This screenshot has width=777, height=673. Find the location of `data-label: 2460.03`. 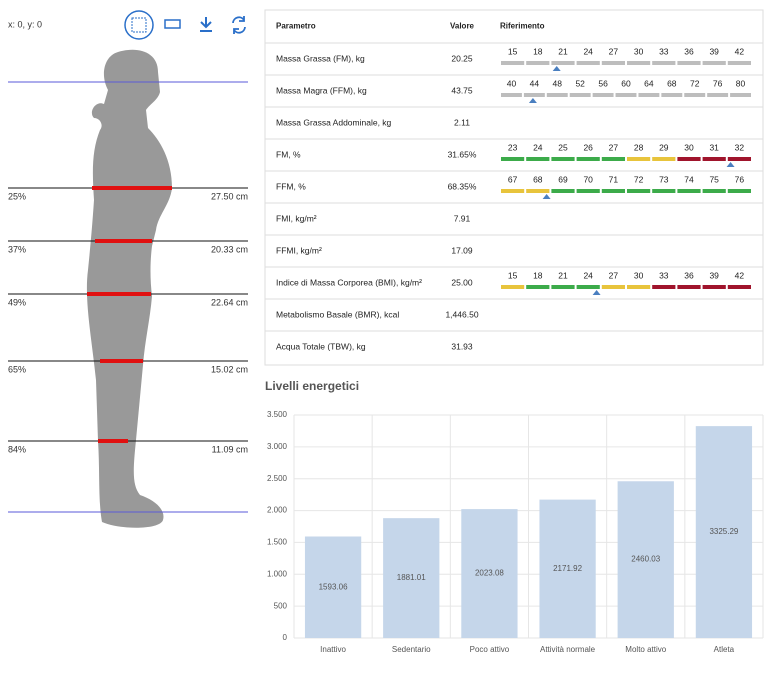

data-label: 2460.03 is located at coordinates (645, 559).